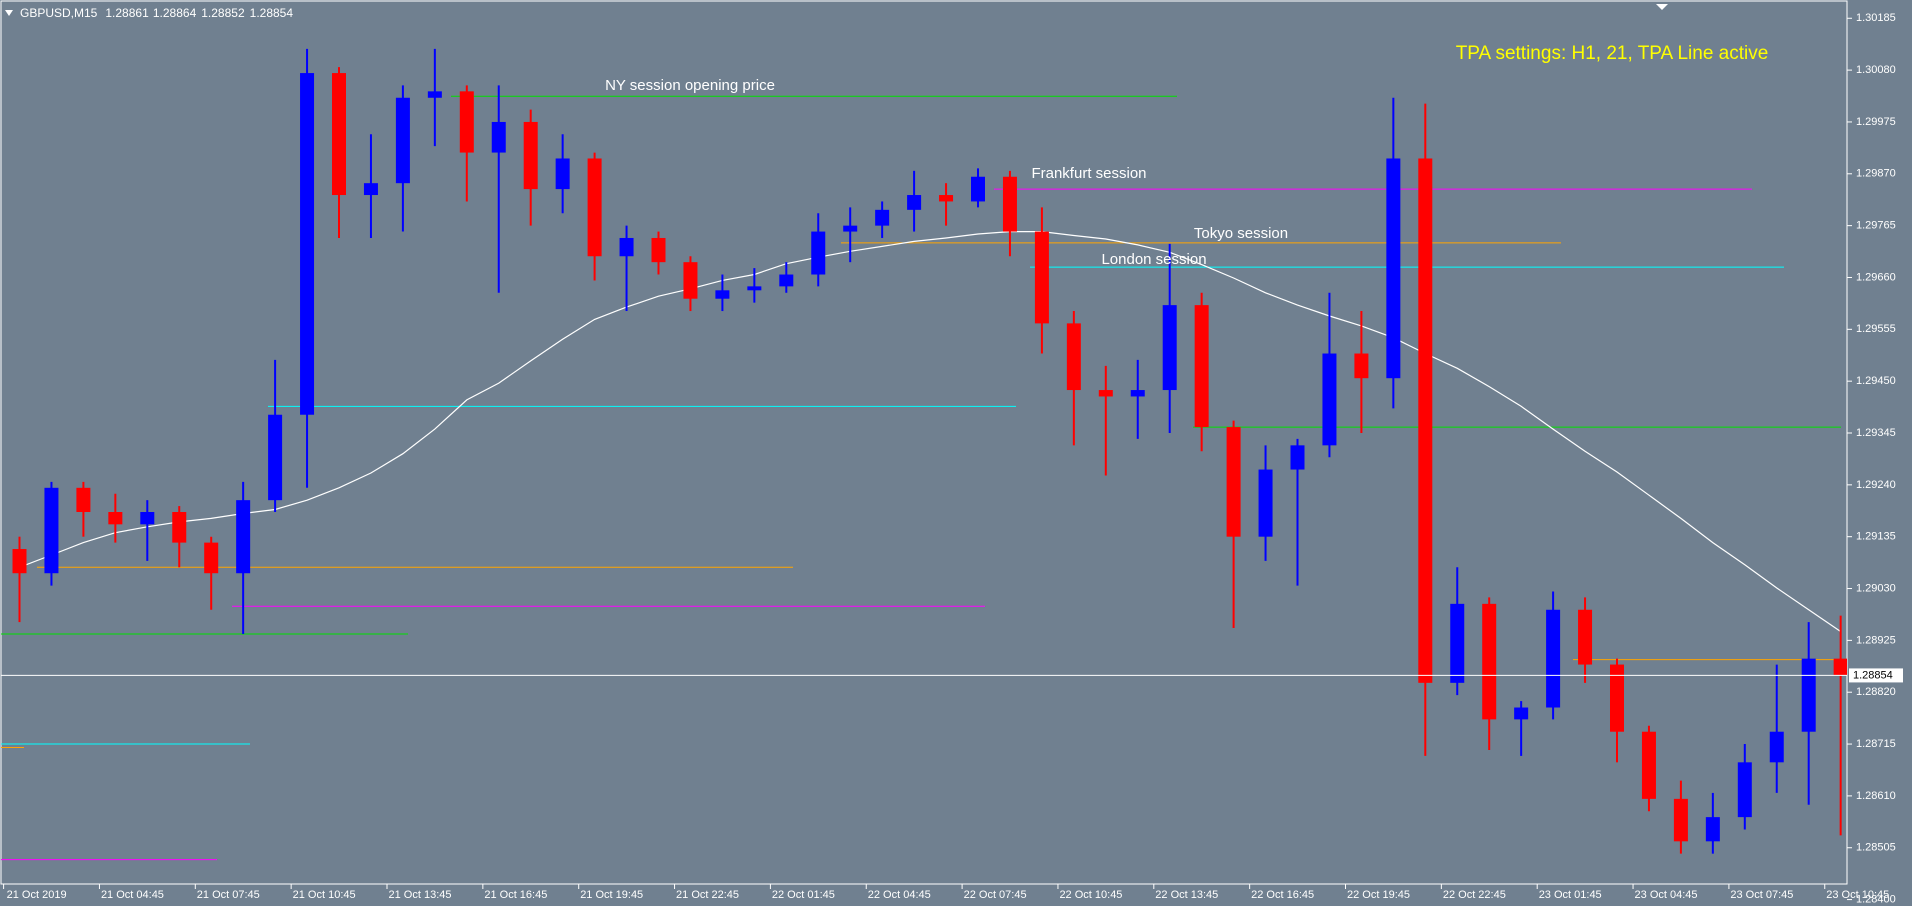 The image size is (1912, 906). I want to click on y-tick-label: 1.30080, so click(1876, 70).